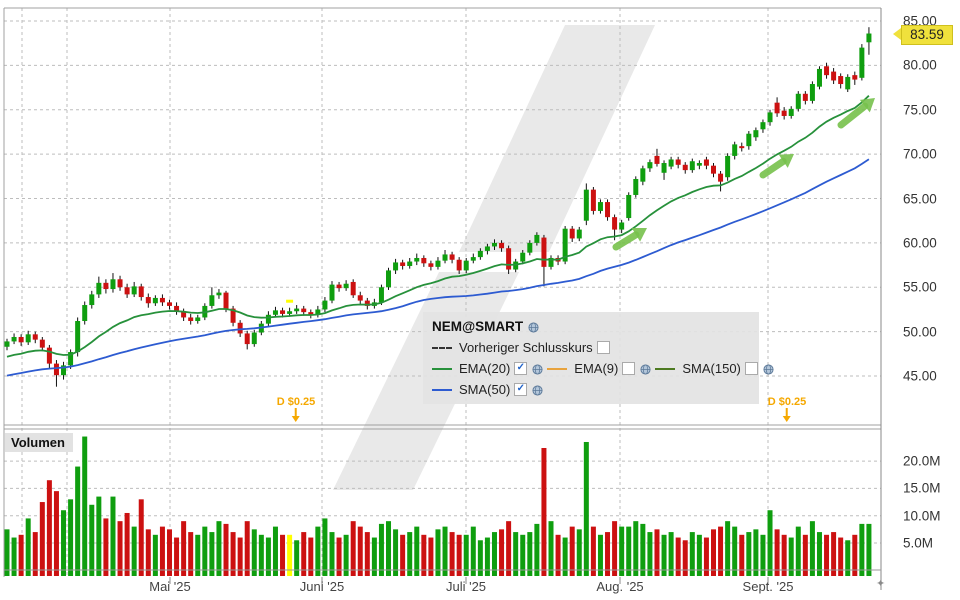 This screenshot has width=960, height=600. I want to click on legend-item-label: EMA(9), so click(596, 368).